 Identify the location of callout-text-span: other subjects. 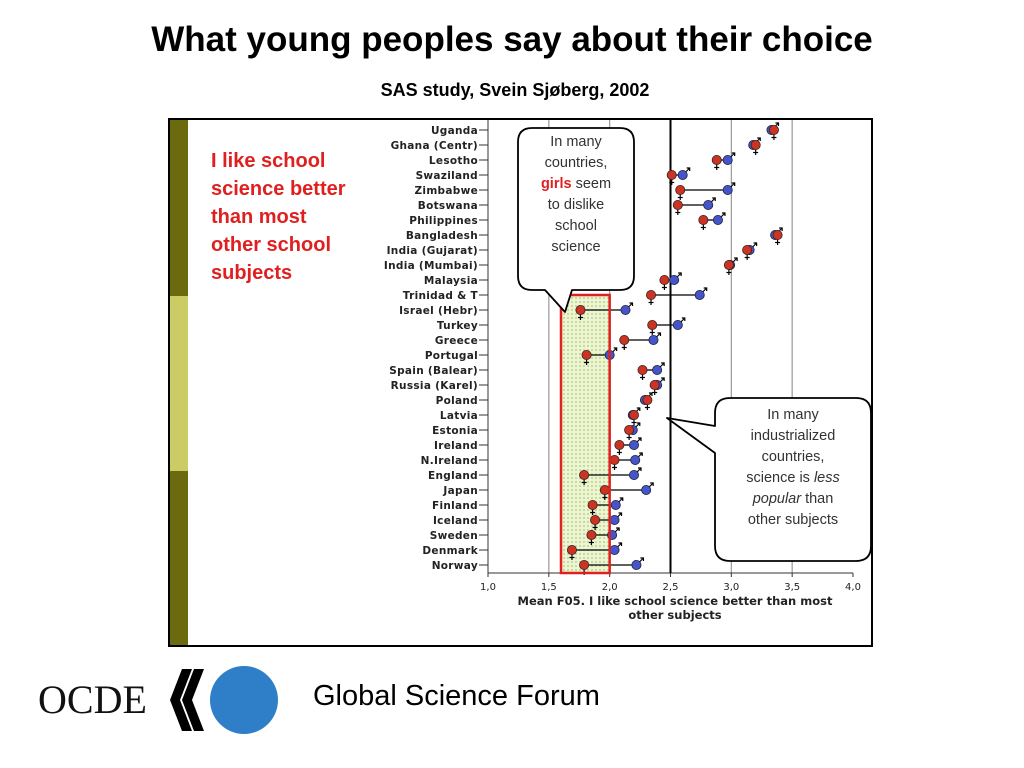
(793, 520).